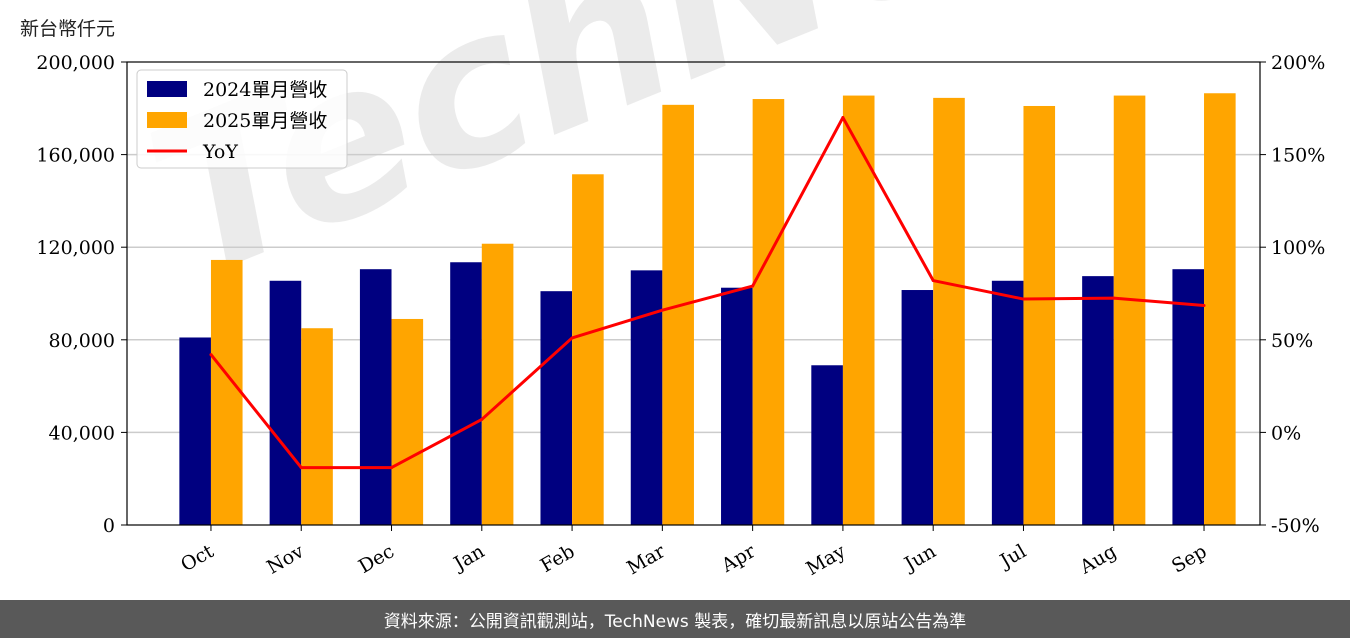 This screenshot has width=1350, height=638. Describe the element at coordinates (109, 526) in the screenshot. I see `left-tick-label: 0` at that location.